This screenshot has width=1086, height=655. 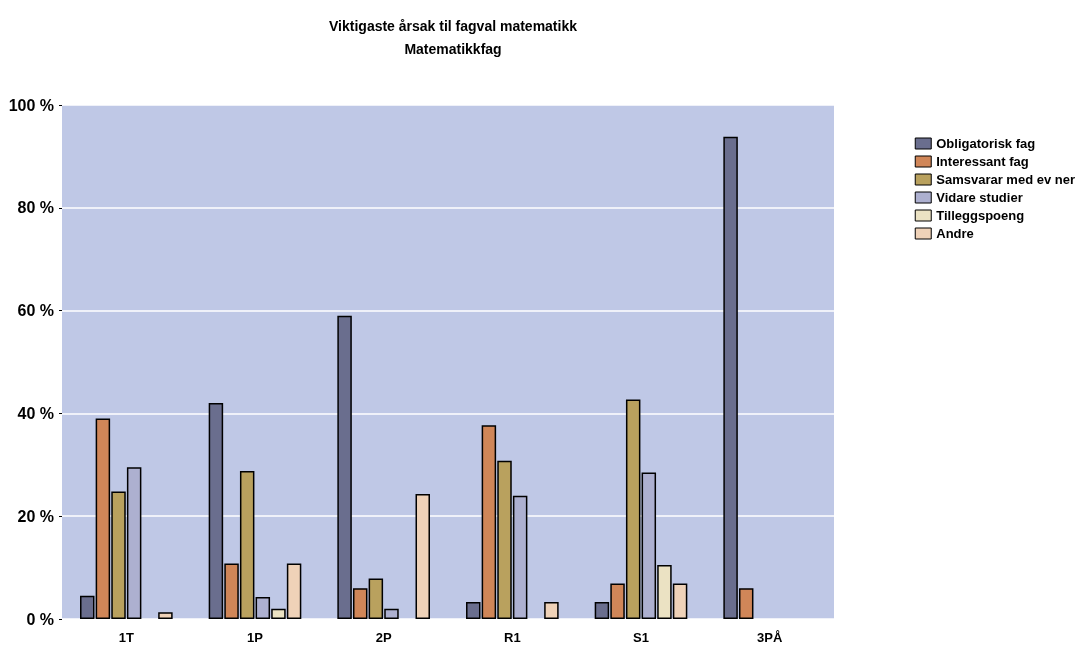 I want to click on x-tick-label: 1T, so click(x=126, y=637).